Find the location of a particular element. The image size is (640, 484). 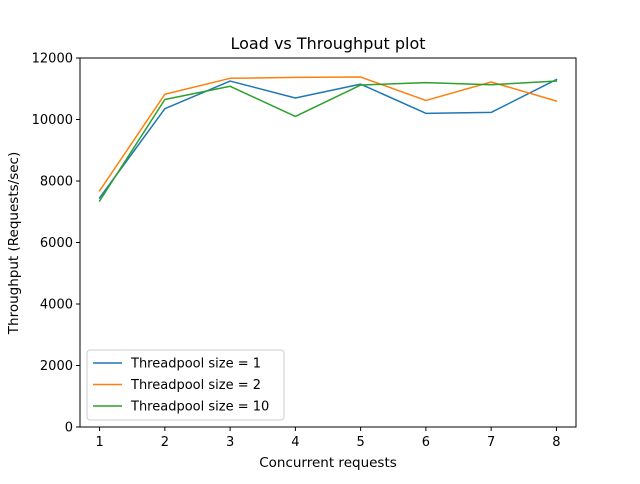

x-tick-label: 3 is located at coordinates (230, 442).